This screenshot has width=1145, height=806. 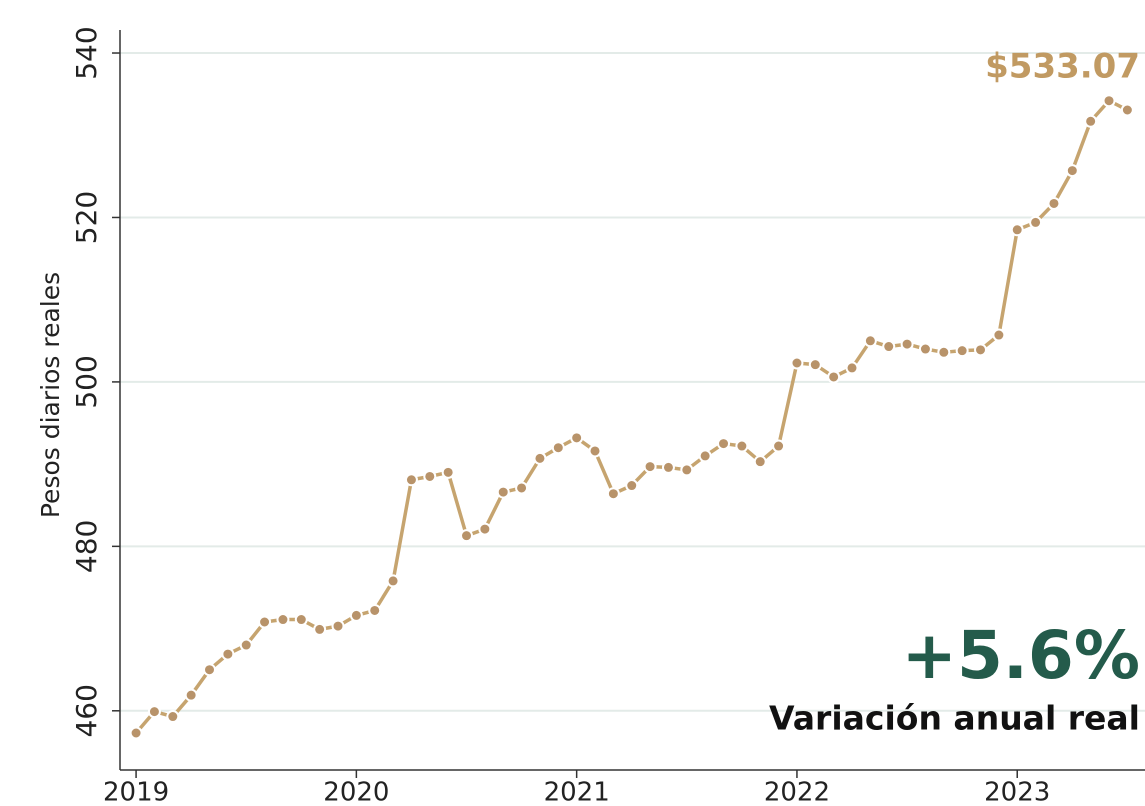 I want to click on x-tick-label: 2019, so click(x=136, y=792).